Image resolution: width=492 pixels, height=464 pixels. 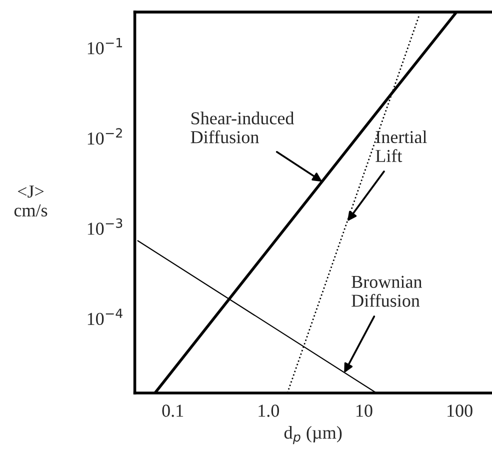 I want to click on x-axis-title: d$_{p}$ (µm), so click(x=313, y=435).